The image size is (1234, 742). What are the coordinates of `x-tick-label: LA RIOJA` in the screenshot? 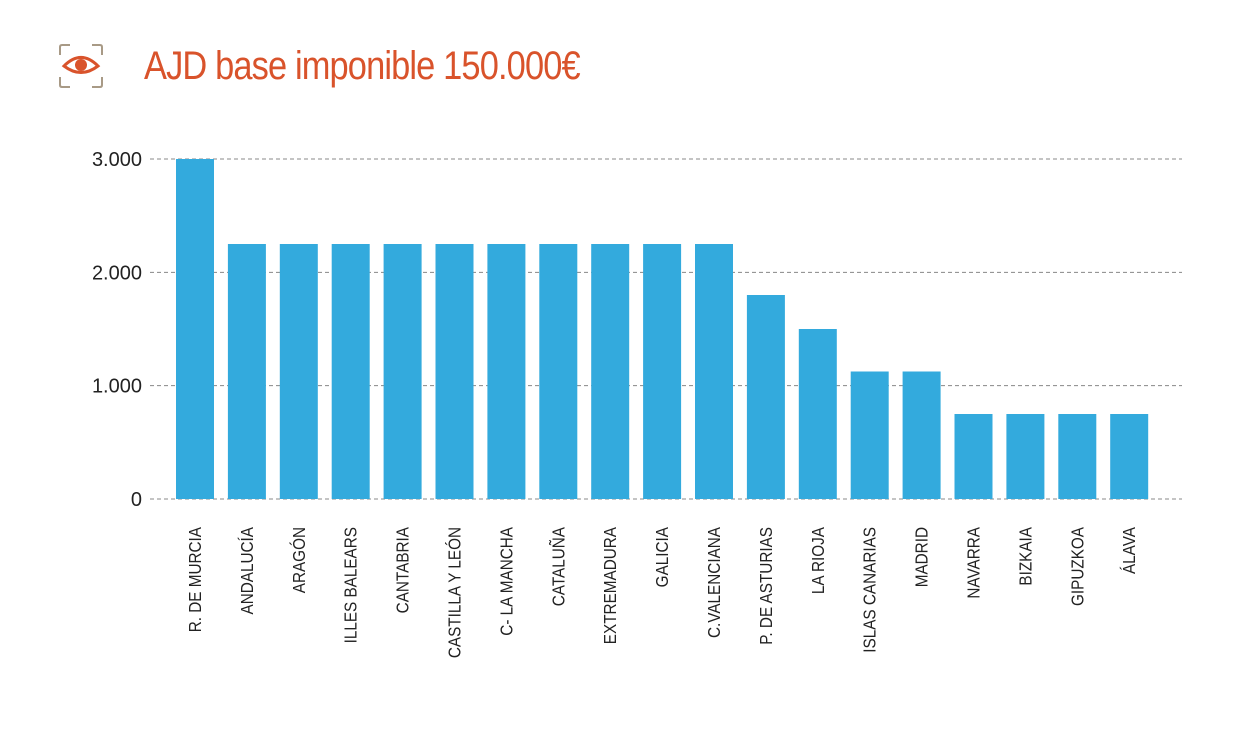 It's located at (818, 560).